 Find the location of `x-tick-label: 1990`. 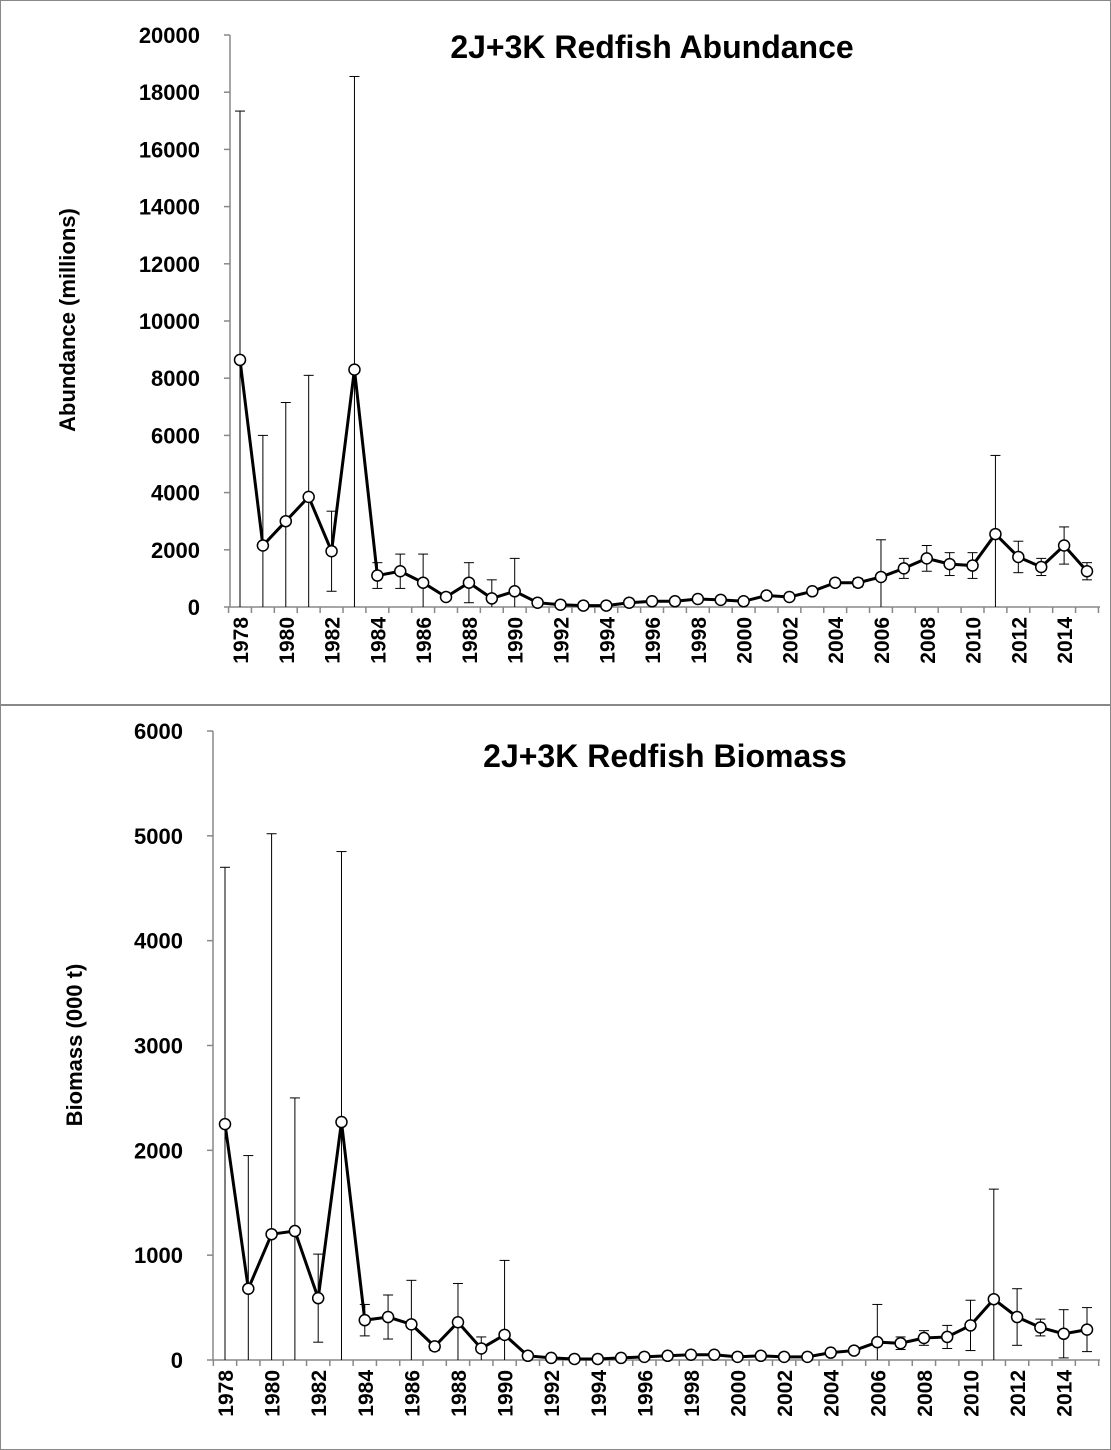

x-tick-label: 1990 is located at coordinates (506, 1393).